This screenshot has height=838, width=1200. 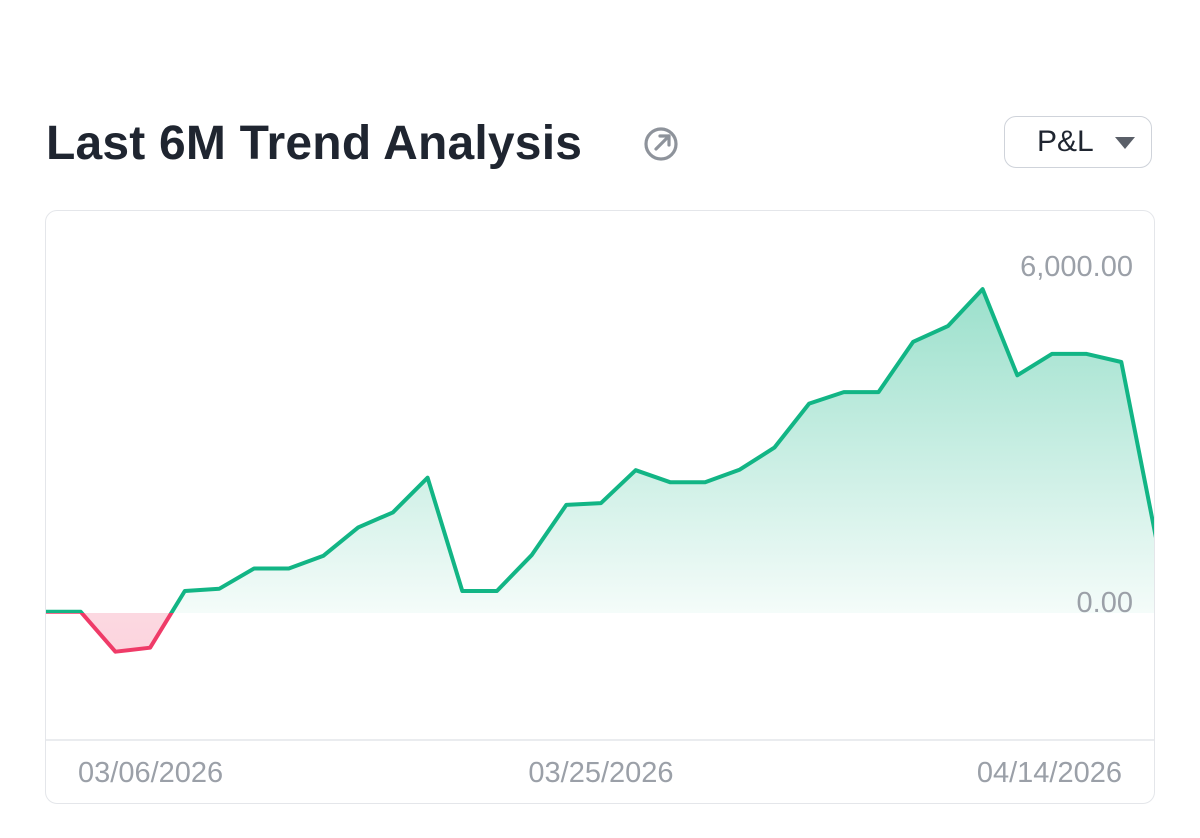 I want to click on metric-select: P&L, so click(x=1078, y=142).